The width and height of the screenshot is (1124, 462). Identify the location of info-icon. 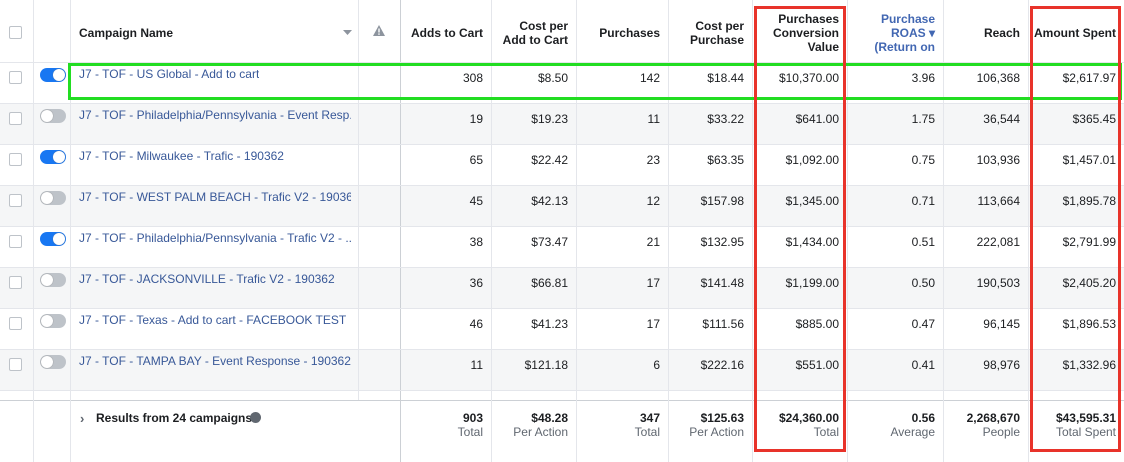
(255, 417).